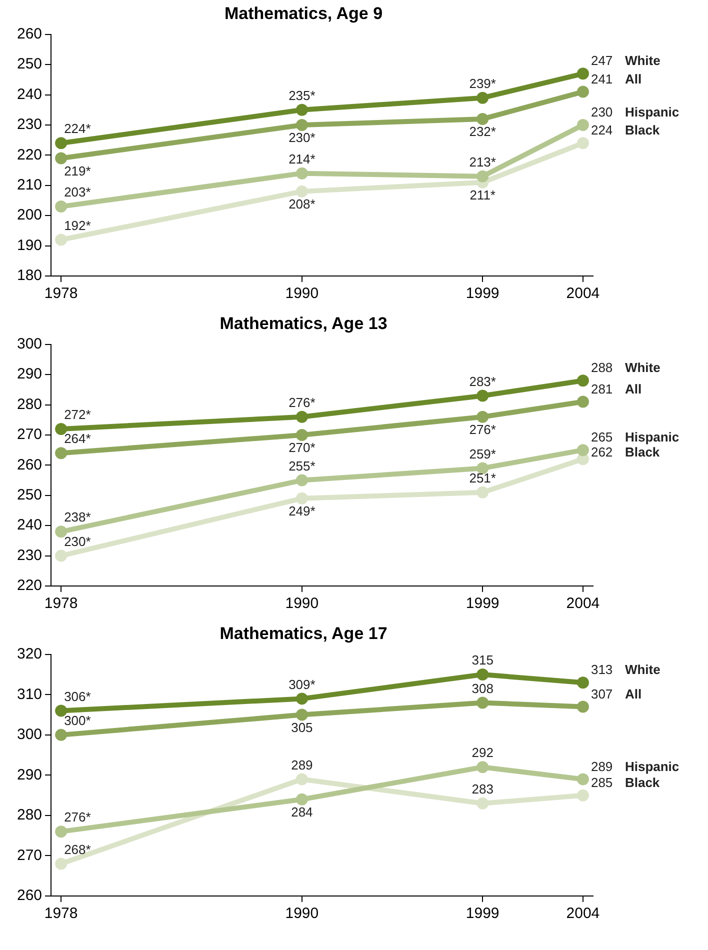 The width and height of the screenshot is (708, 950). What do you see at coordinates (302, 204) in the screenshot?
I see `data-label: 208*` at bounding box center [302, 204].